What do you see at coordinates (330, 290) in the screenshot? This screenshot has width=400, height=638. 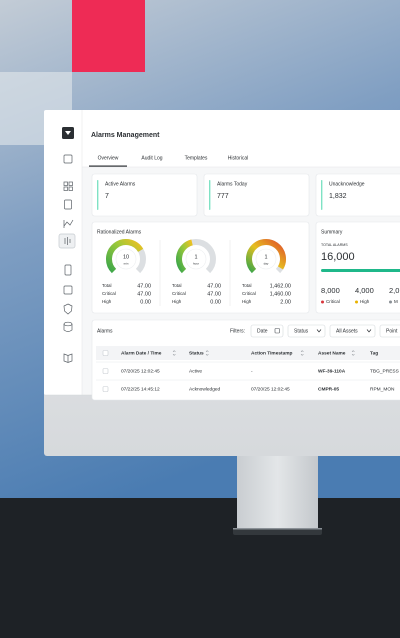 I see `breakdown-value: 8,000` at bounding box center [330, 290].